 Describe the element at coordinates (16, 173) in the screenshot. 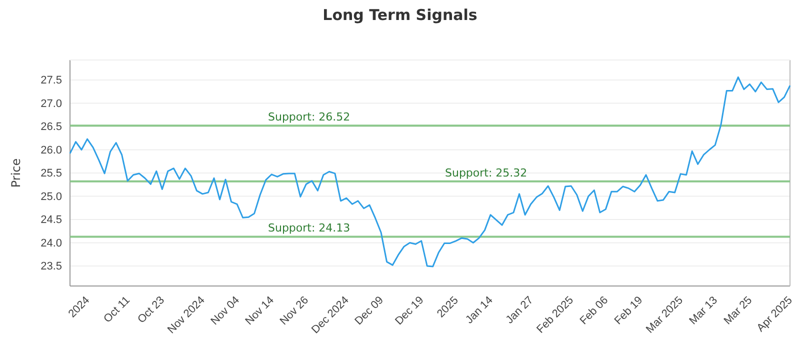

I see `y-axis-title: Price` at that location.